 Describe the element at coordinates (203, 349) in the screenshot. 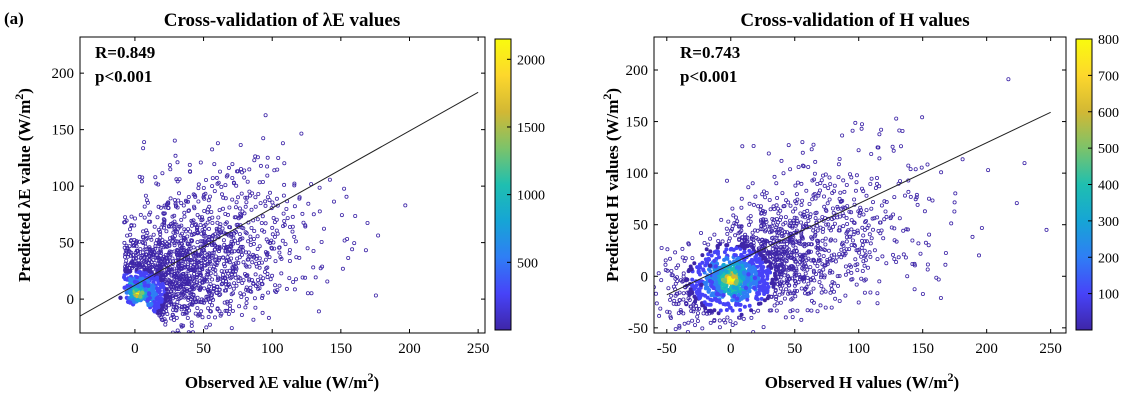

I see `x-tick-label: 50` at that location.